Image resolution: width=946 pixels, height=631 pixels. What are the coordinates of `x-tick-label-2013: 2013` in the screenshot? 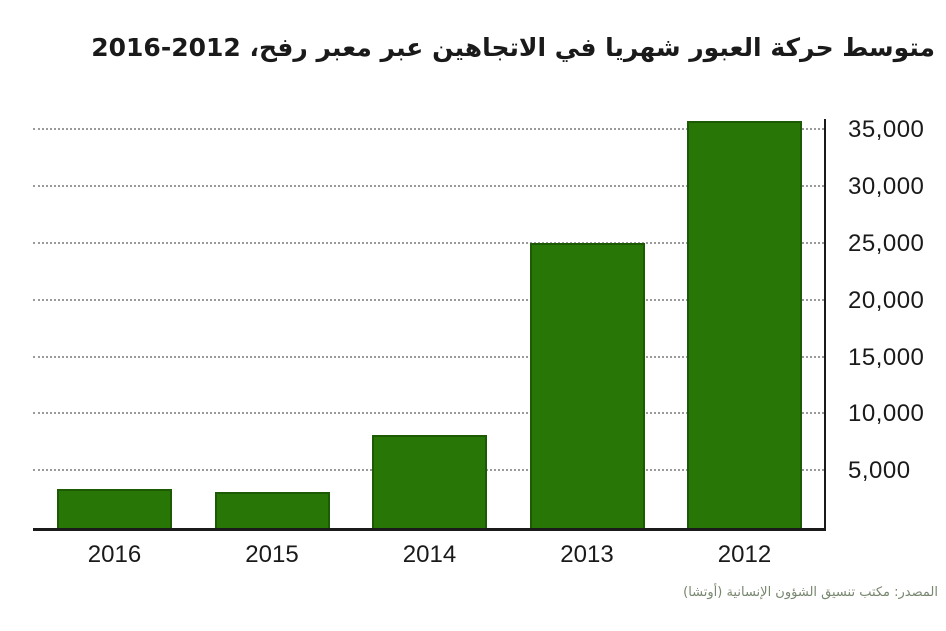 It's located at (587, 554).